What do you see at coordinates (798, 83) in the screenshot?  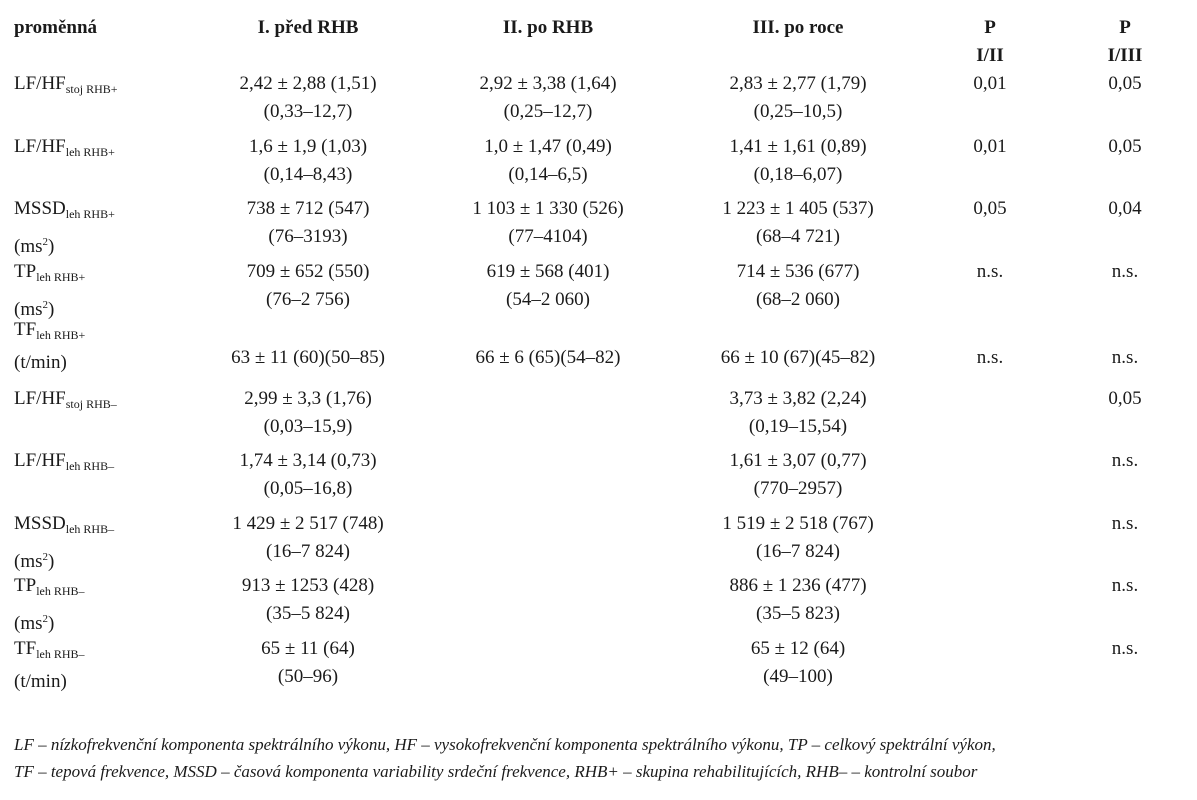 I see `mean-sd-median: 2,83 ± 2,77 (1,79)` at bounding box center [798, 83].